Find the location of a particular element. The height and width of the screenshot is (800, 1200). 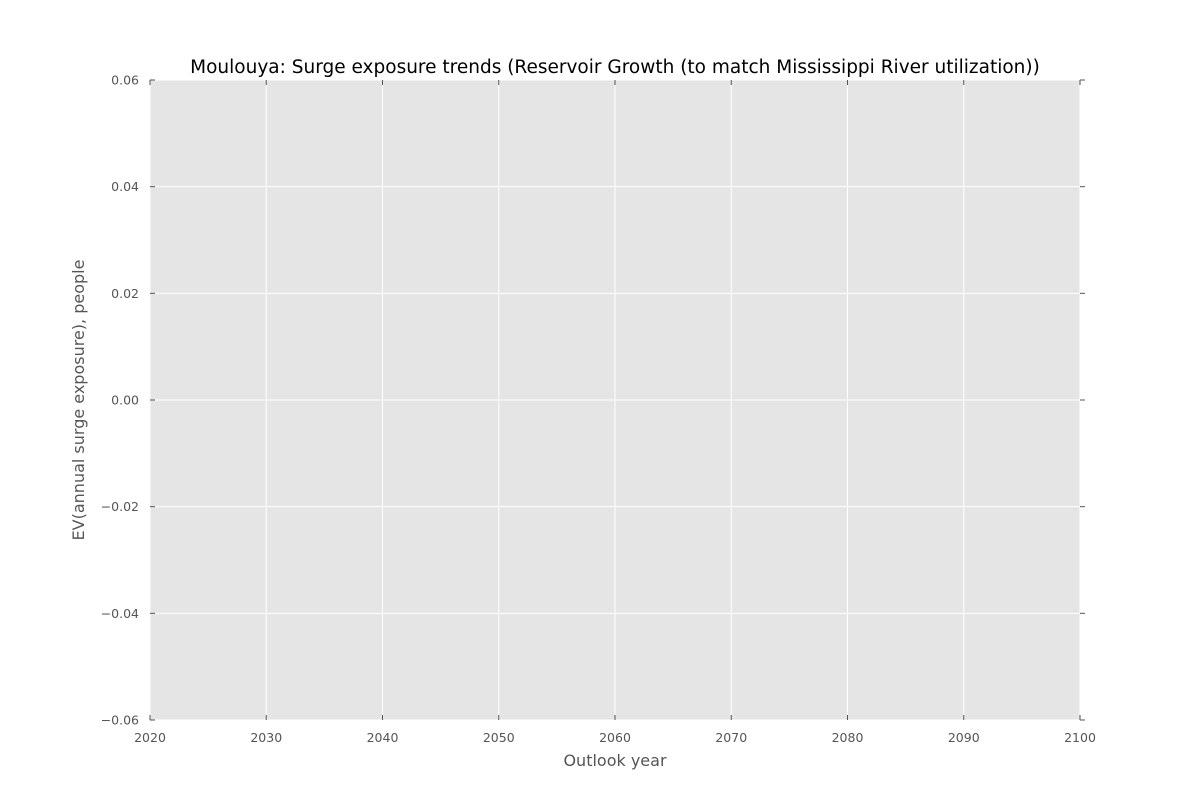

y-tick-label: 0.00 is located at coordinates (125, 400).